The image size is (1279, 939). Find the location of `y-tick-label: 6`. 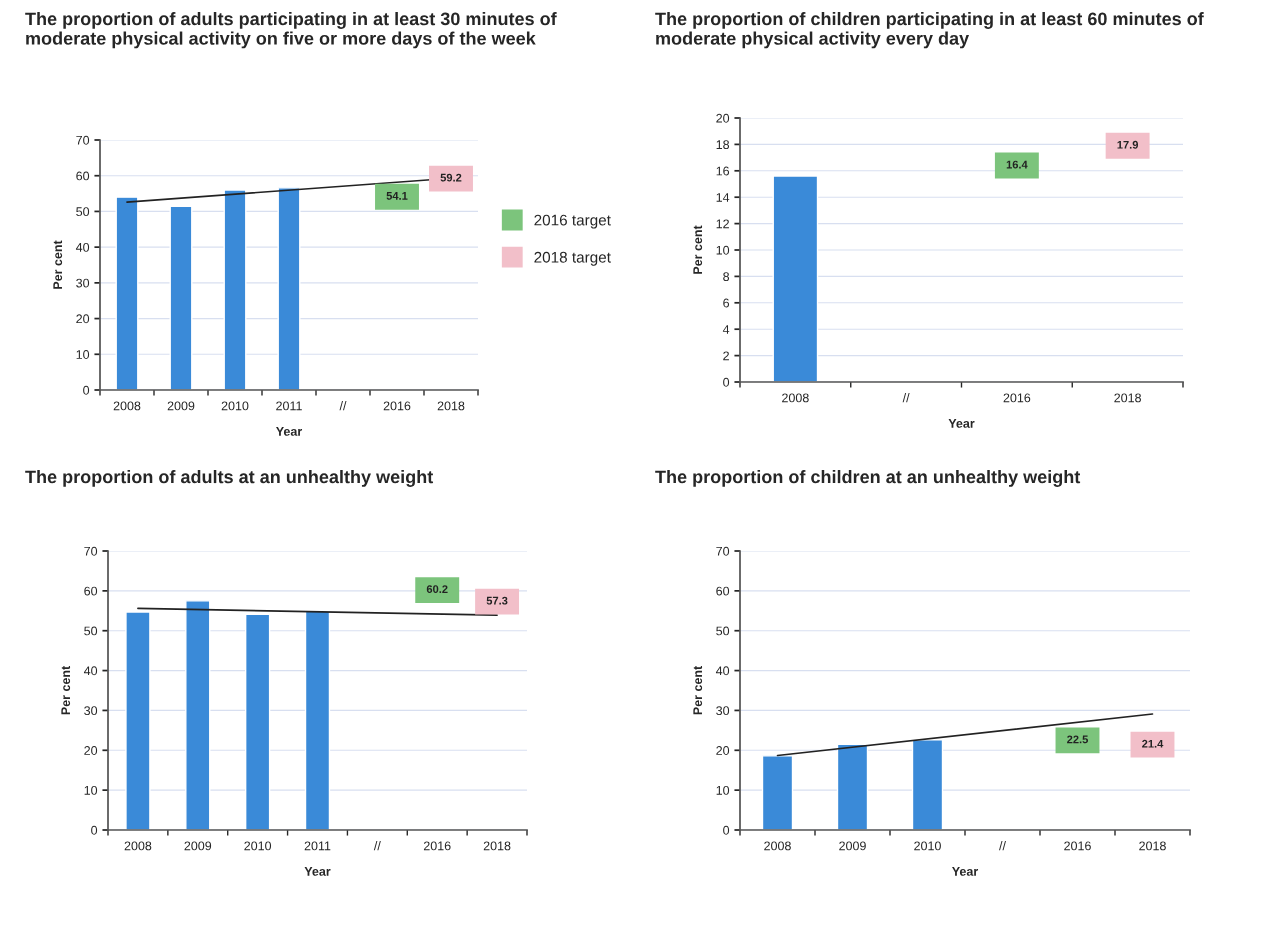

y-tick-label: 6 is located at coordinates (726, 303).